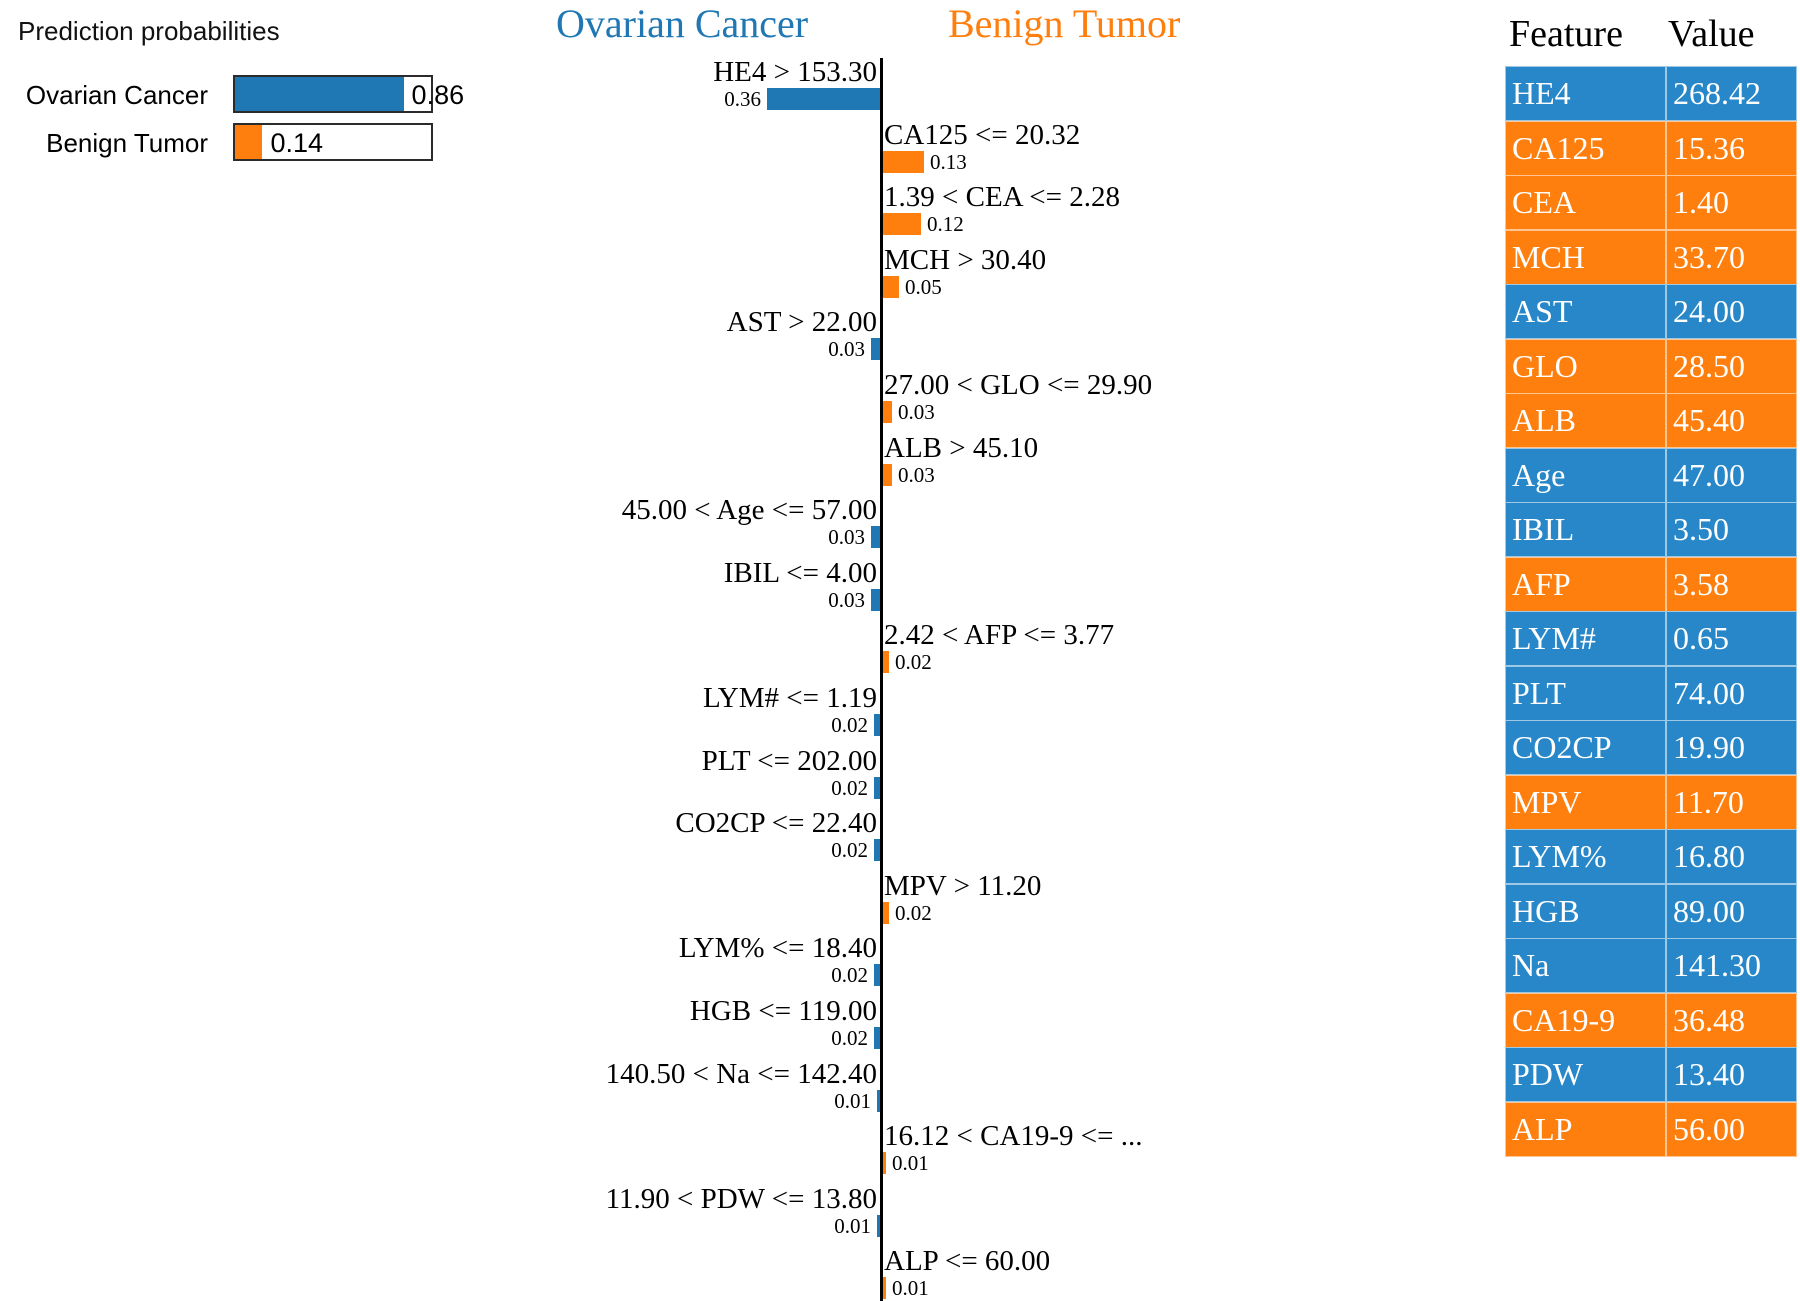 The width and height of the screenshot is (1800, 1301). I want to click on table-row: Age 47.00, so click(1651, 475).